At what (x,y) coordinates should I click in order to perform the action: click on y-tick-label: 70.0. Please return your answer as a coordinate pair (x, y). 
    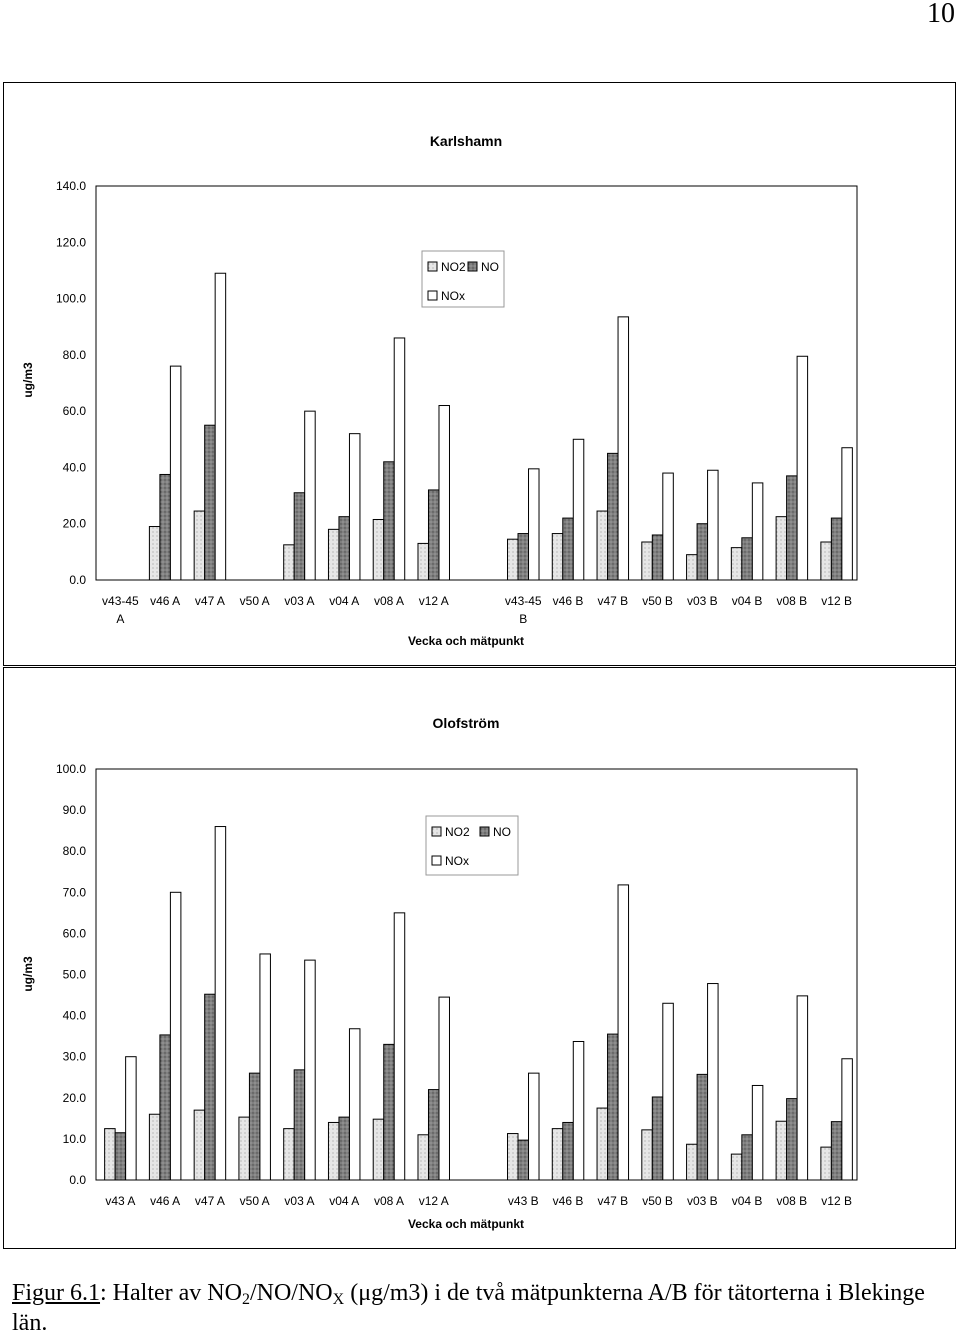
    Looking at the image, I should click on (75, 892).